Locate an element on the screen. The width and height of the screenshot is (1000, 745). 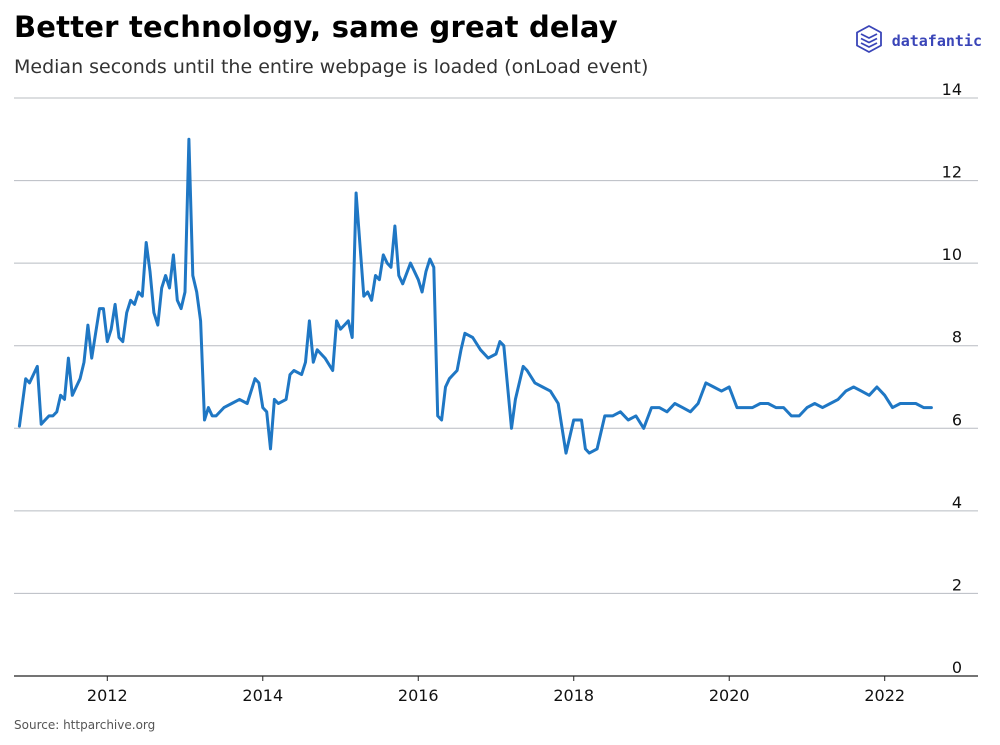
x-tick-label: 2020 is located at coordinates (729, 695).